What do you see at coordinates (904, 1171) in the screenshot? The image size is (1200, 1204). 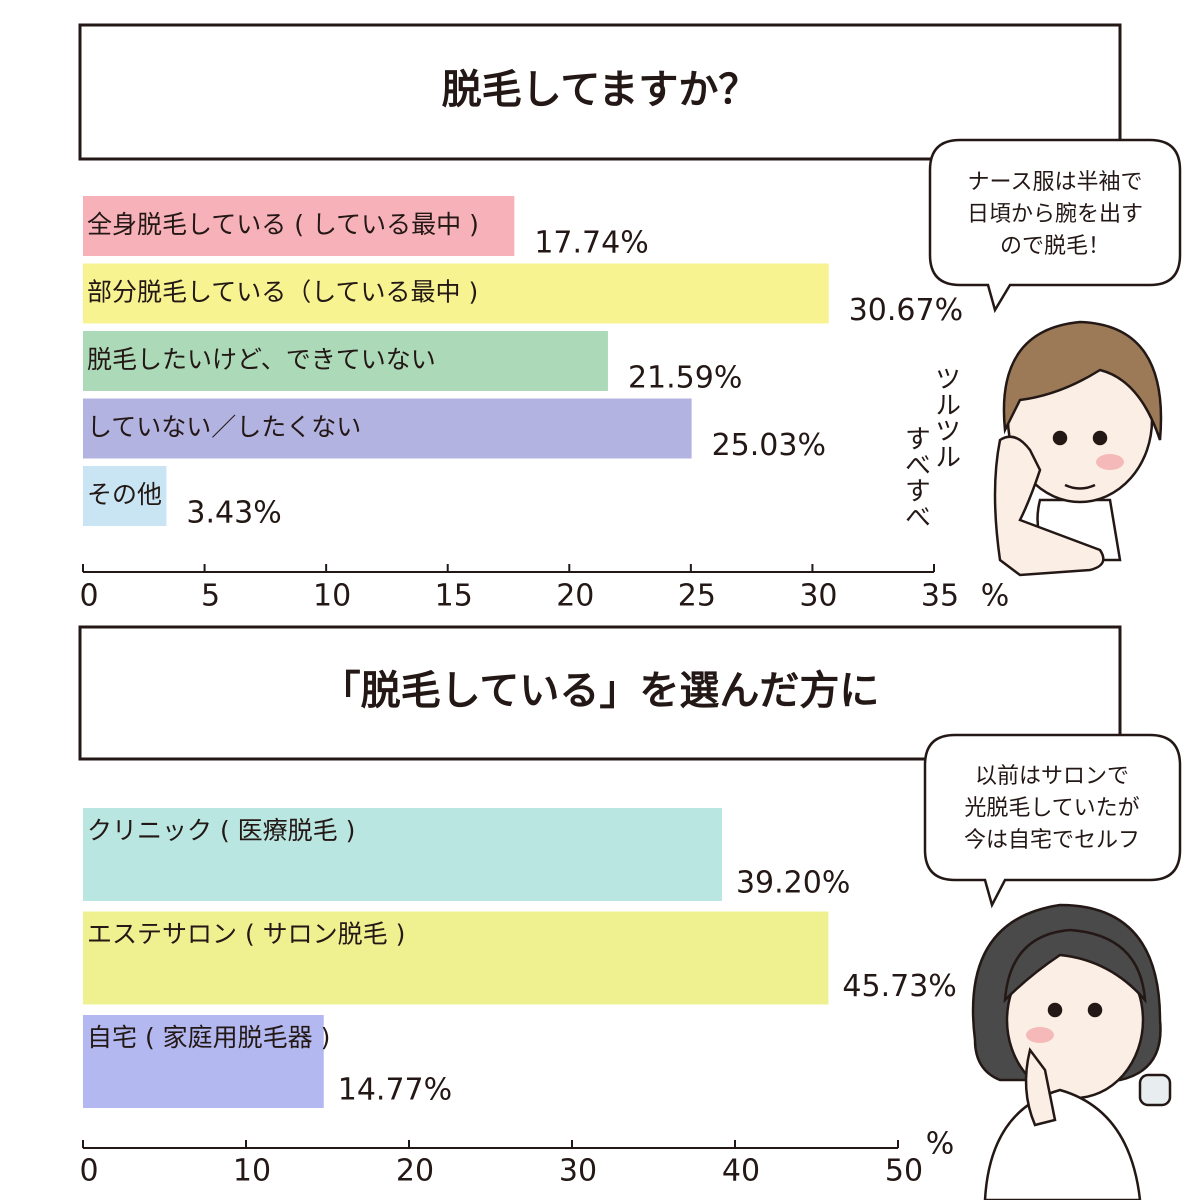 I see `x-tick-label: 50` at bounding box center [904, 1171].